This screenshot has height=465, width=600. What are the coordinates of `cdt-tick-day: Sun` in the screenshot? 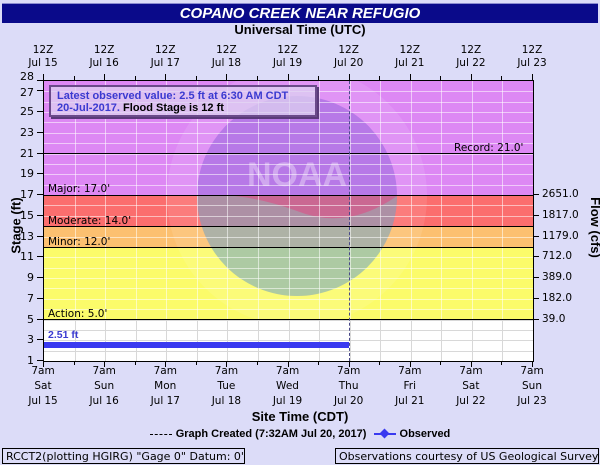 It's located at (104, 386).